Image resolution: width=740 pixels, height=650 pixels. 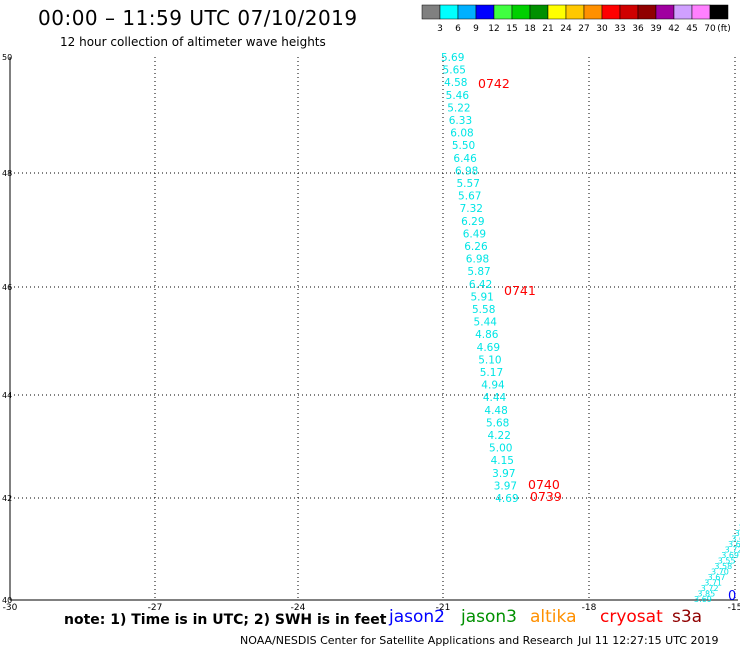 What do you see at coordinates (471, 209) in the screenshot?
I see `wave-height-label: 7.32` at bounding box center [471, 209].